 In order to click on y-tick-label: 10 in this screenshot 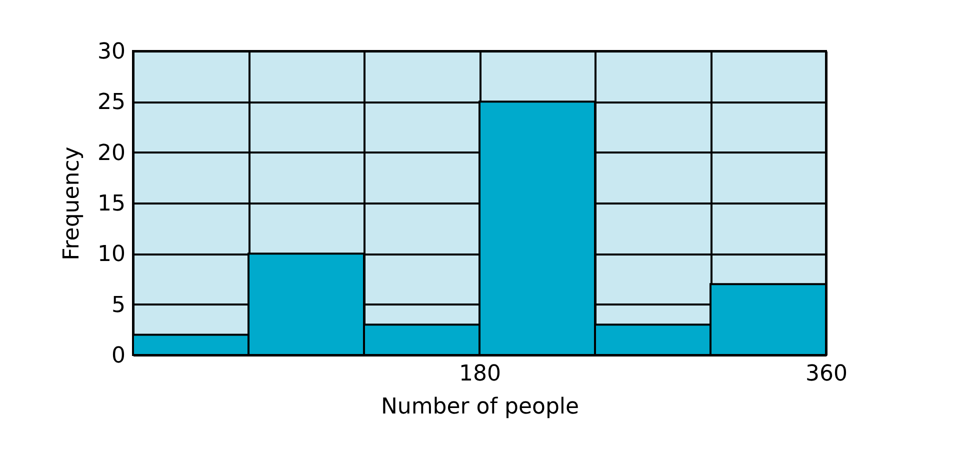, I will do `click(112, 255)`.